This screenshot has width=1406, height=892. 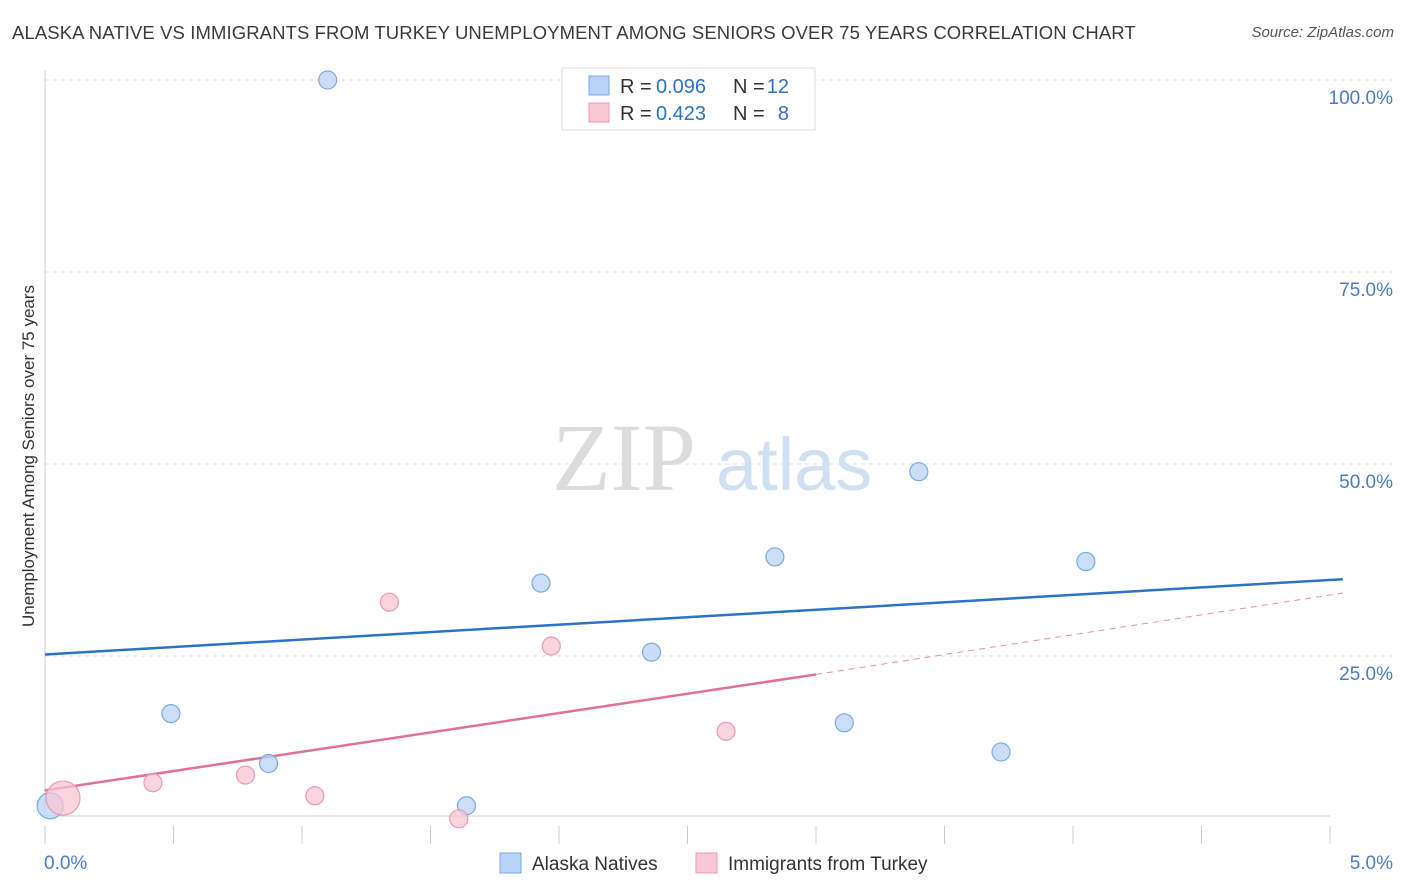 I want to click on legend-n-label-1: N =, so click(x=749, y=87).